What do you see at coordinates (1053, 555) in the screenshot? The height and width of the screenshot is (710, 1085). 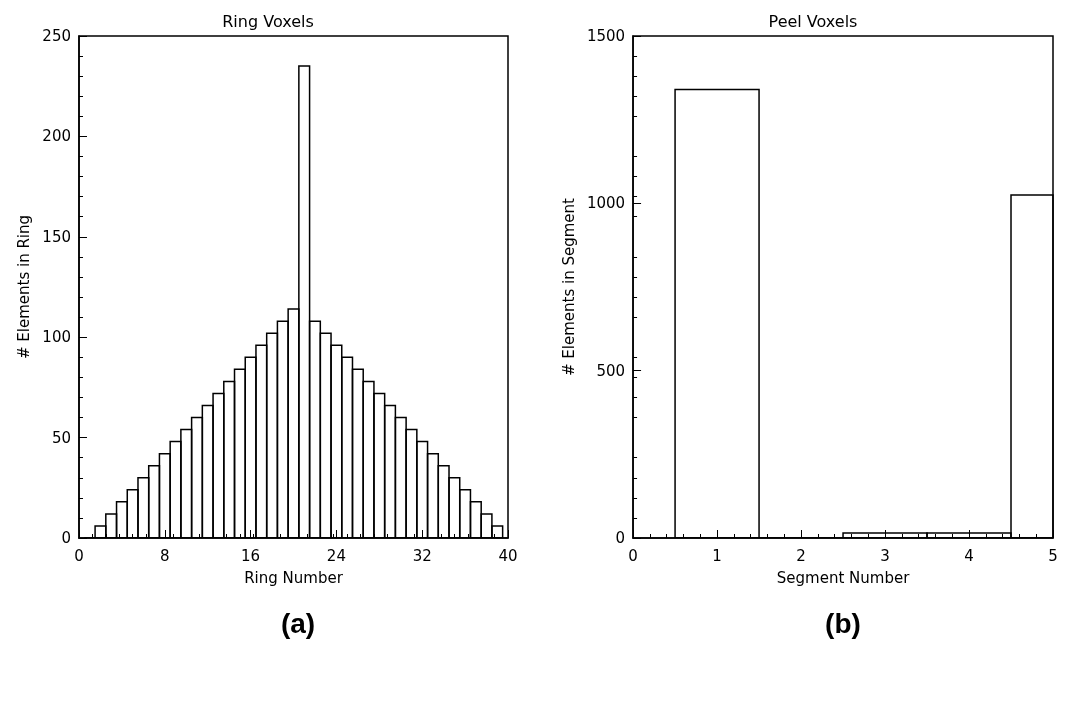 I see `x-tick-label: 5` at bounding box center [1053, 555].